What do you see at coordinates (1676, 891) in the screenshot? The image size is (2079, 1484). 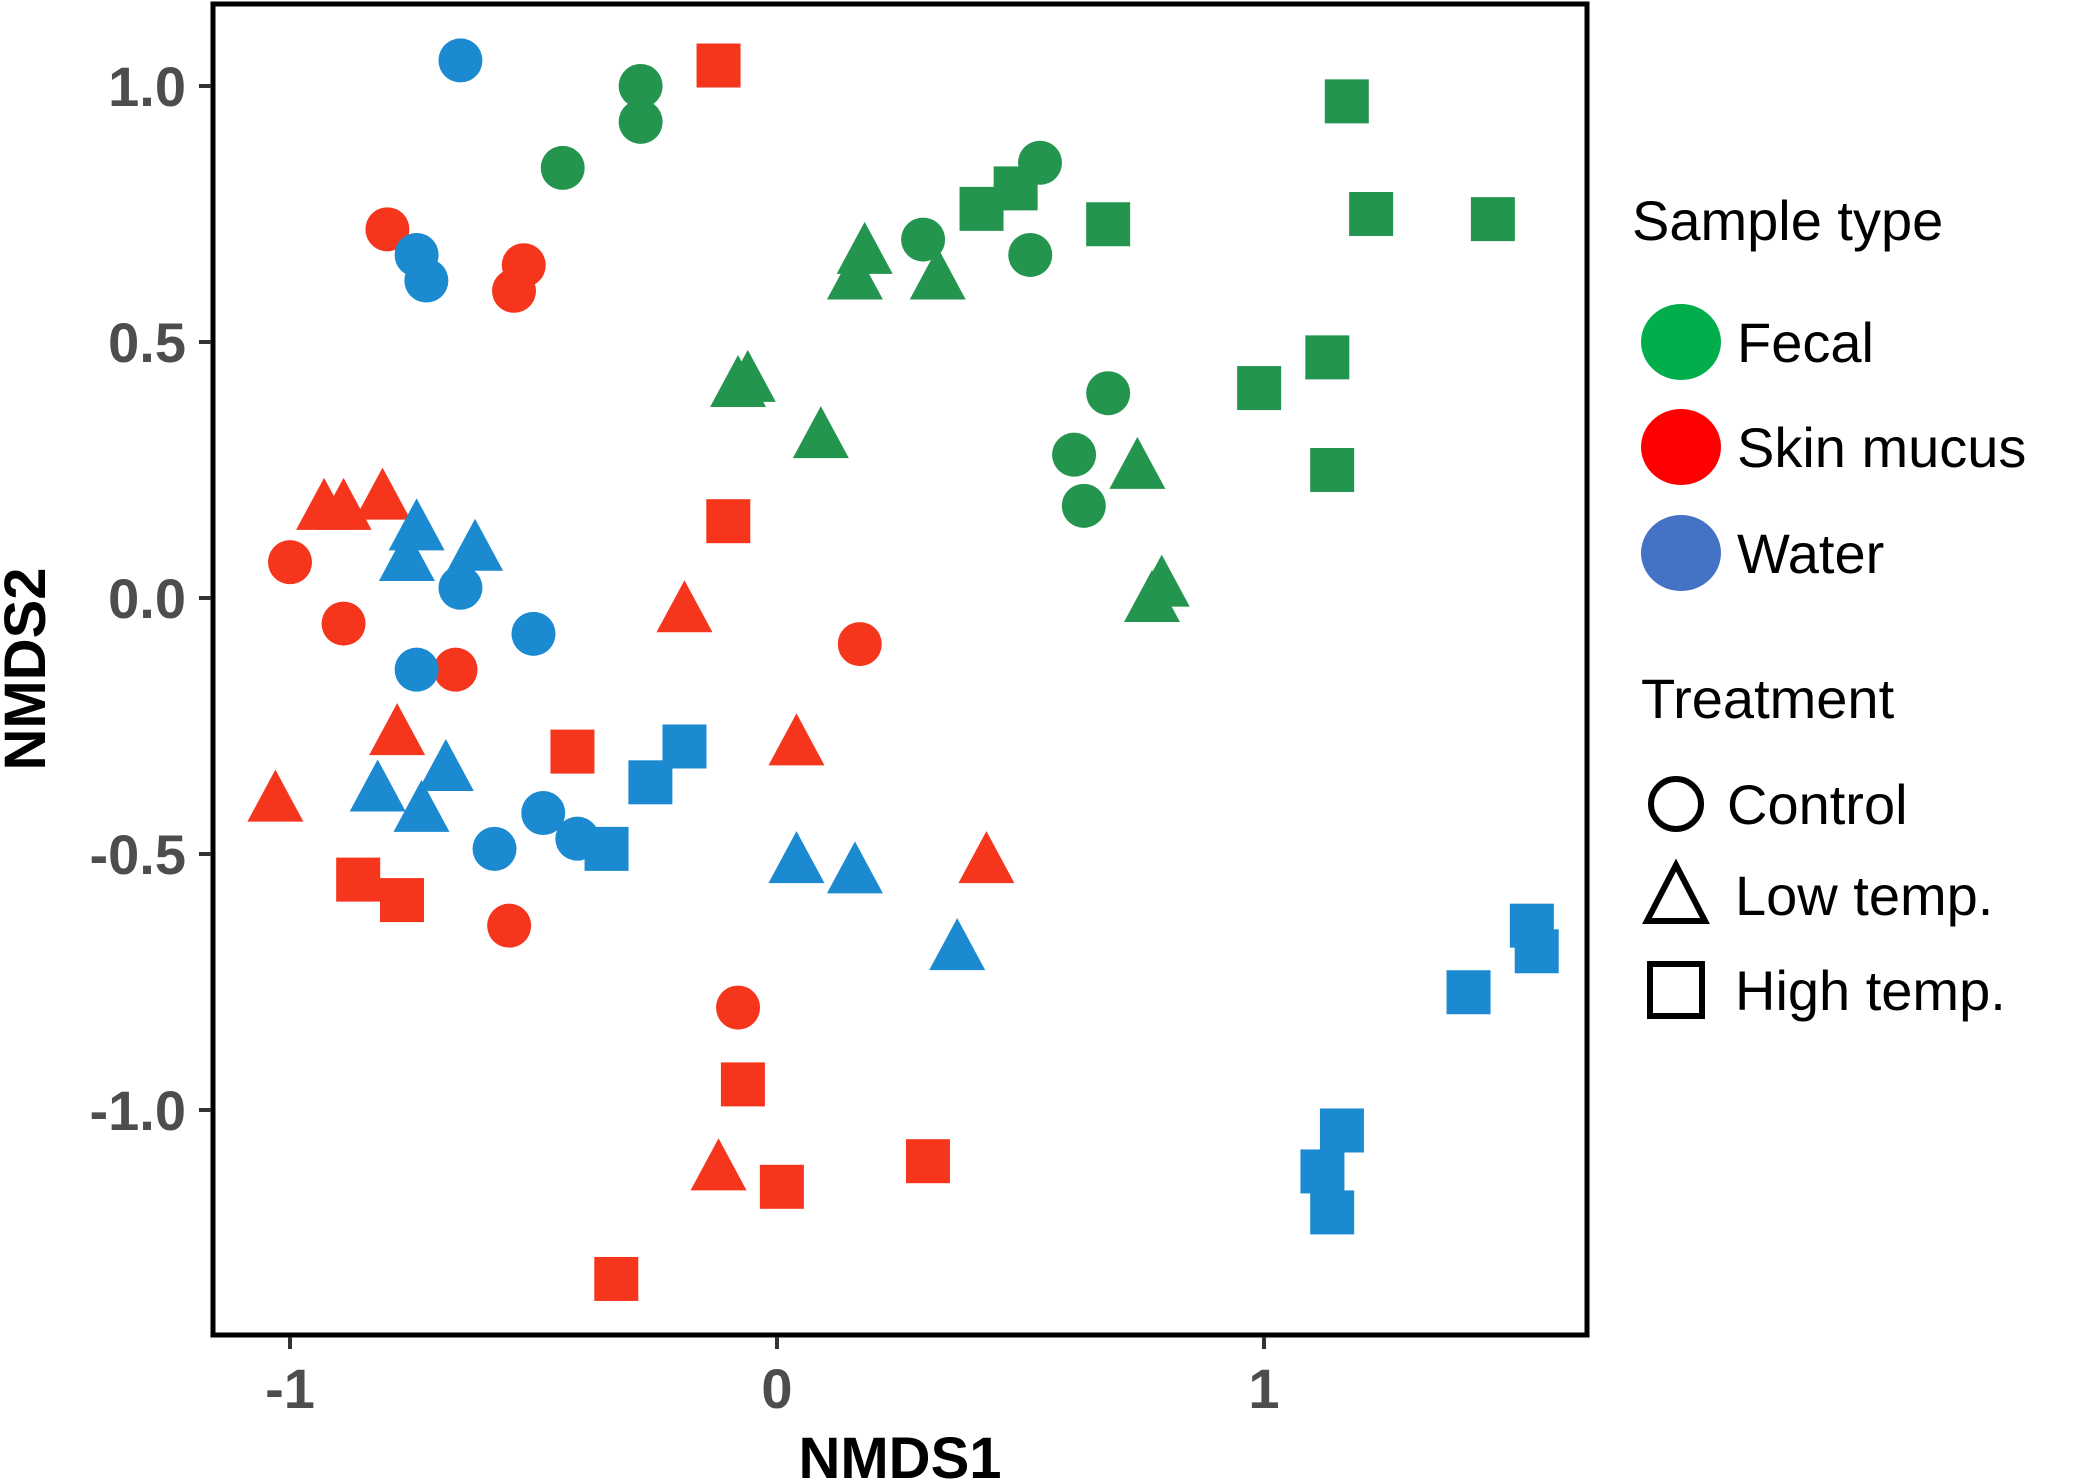 I see `legend-shape-low` at bounding box center [1676, 891].